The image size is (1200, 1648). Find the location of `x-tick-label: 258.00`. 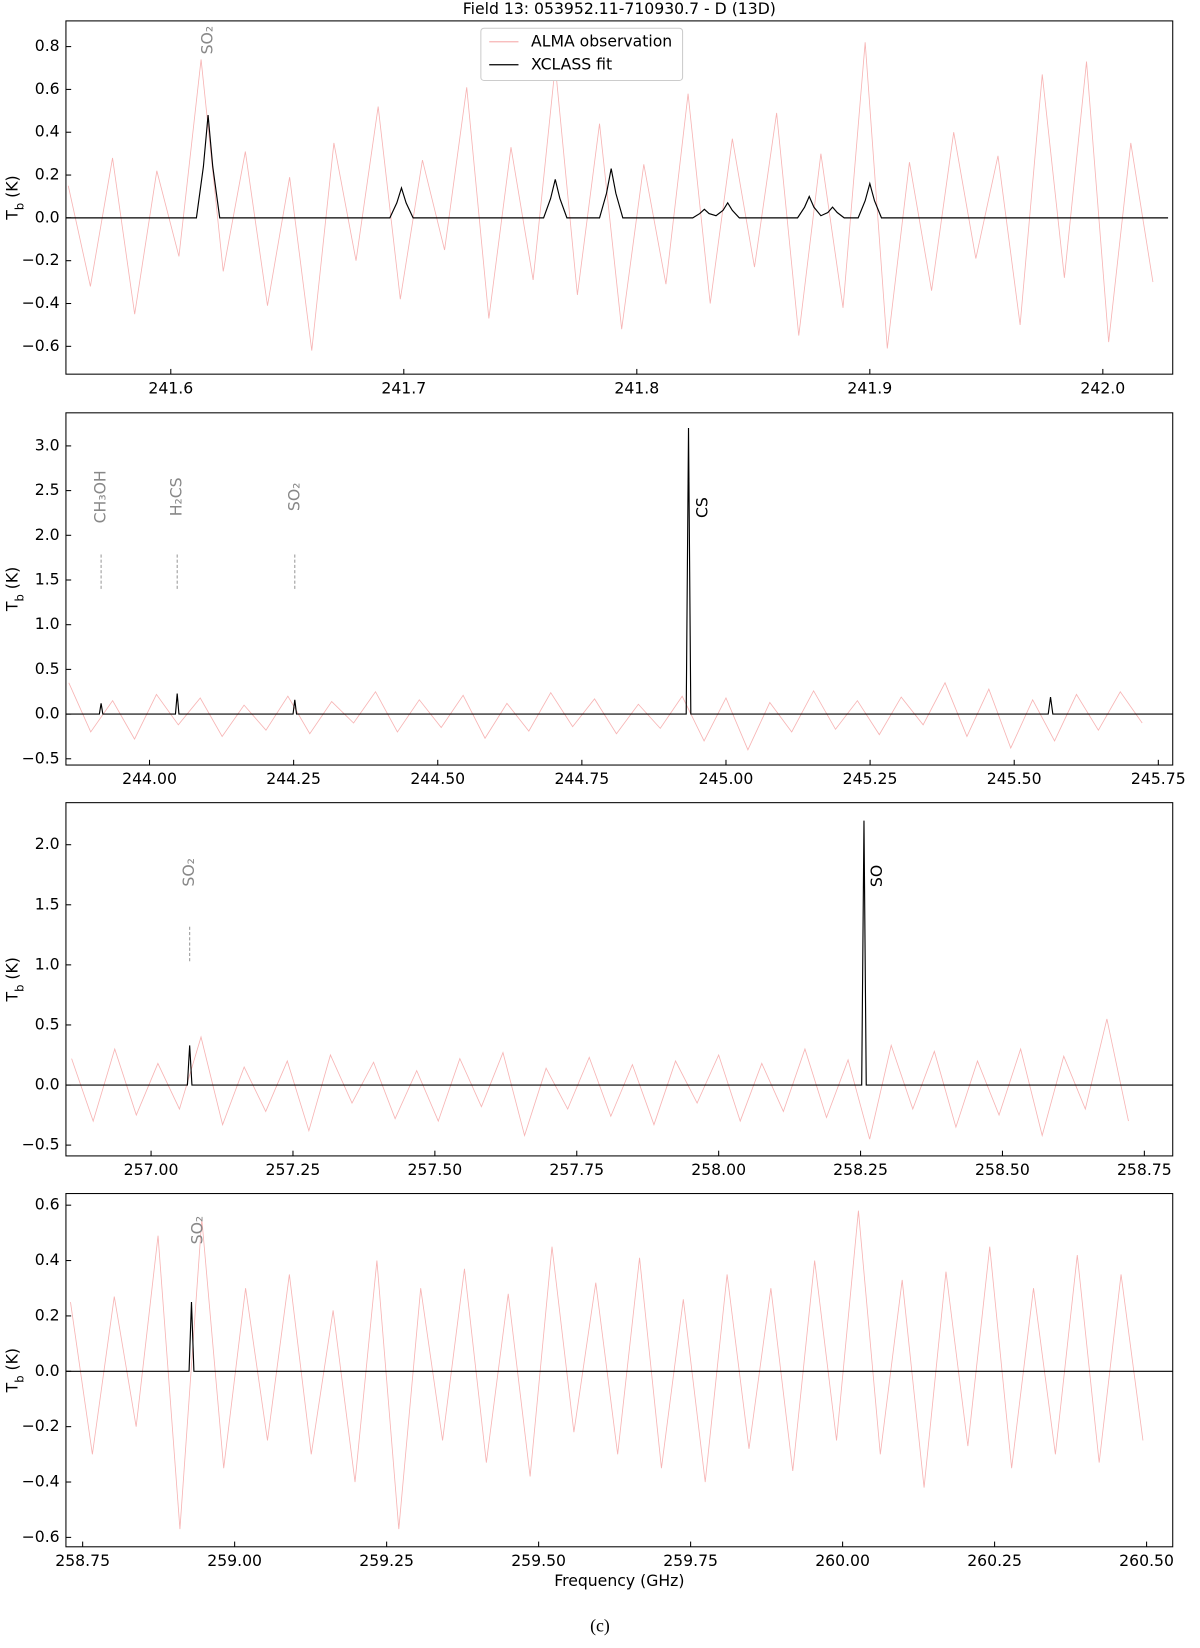

x-tick-label: 258.00 is located at coordinates (718, 1169).